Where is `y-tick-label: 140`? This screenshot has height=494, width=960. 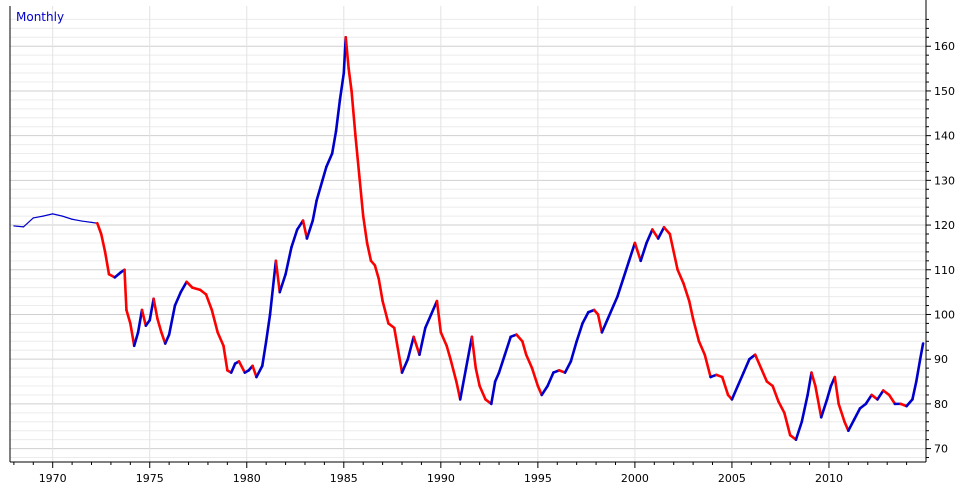 y-tick-label: 140 is located at coordinates (944, 136).